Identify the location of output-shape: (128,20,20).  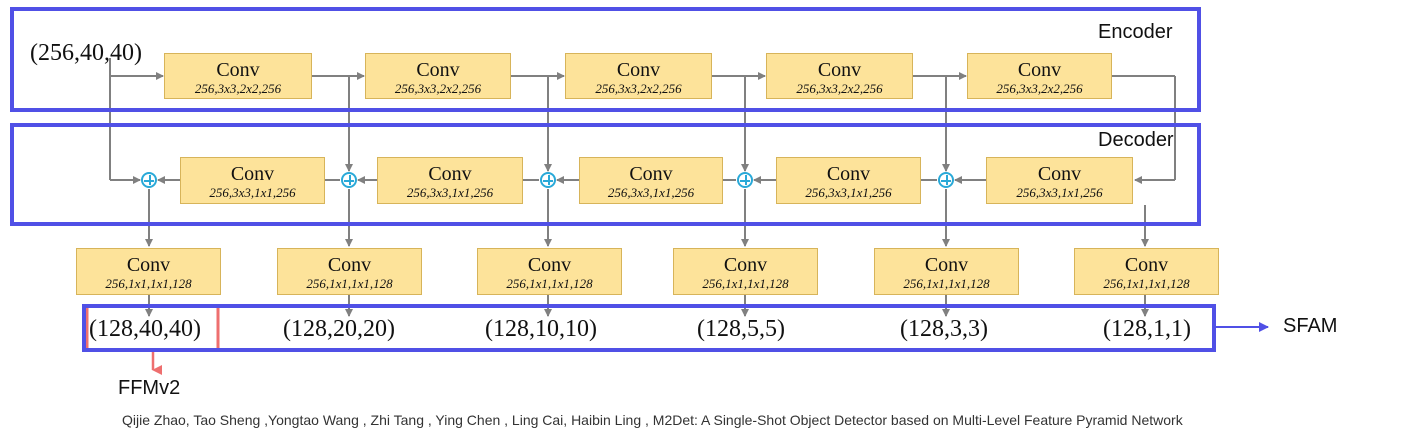
(339, 329).